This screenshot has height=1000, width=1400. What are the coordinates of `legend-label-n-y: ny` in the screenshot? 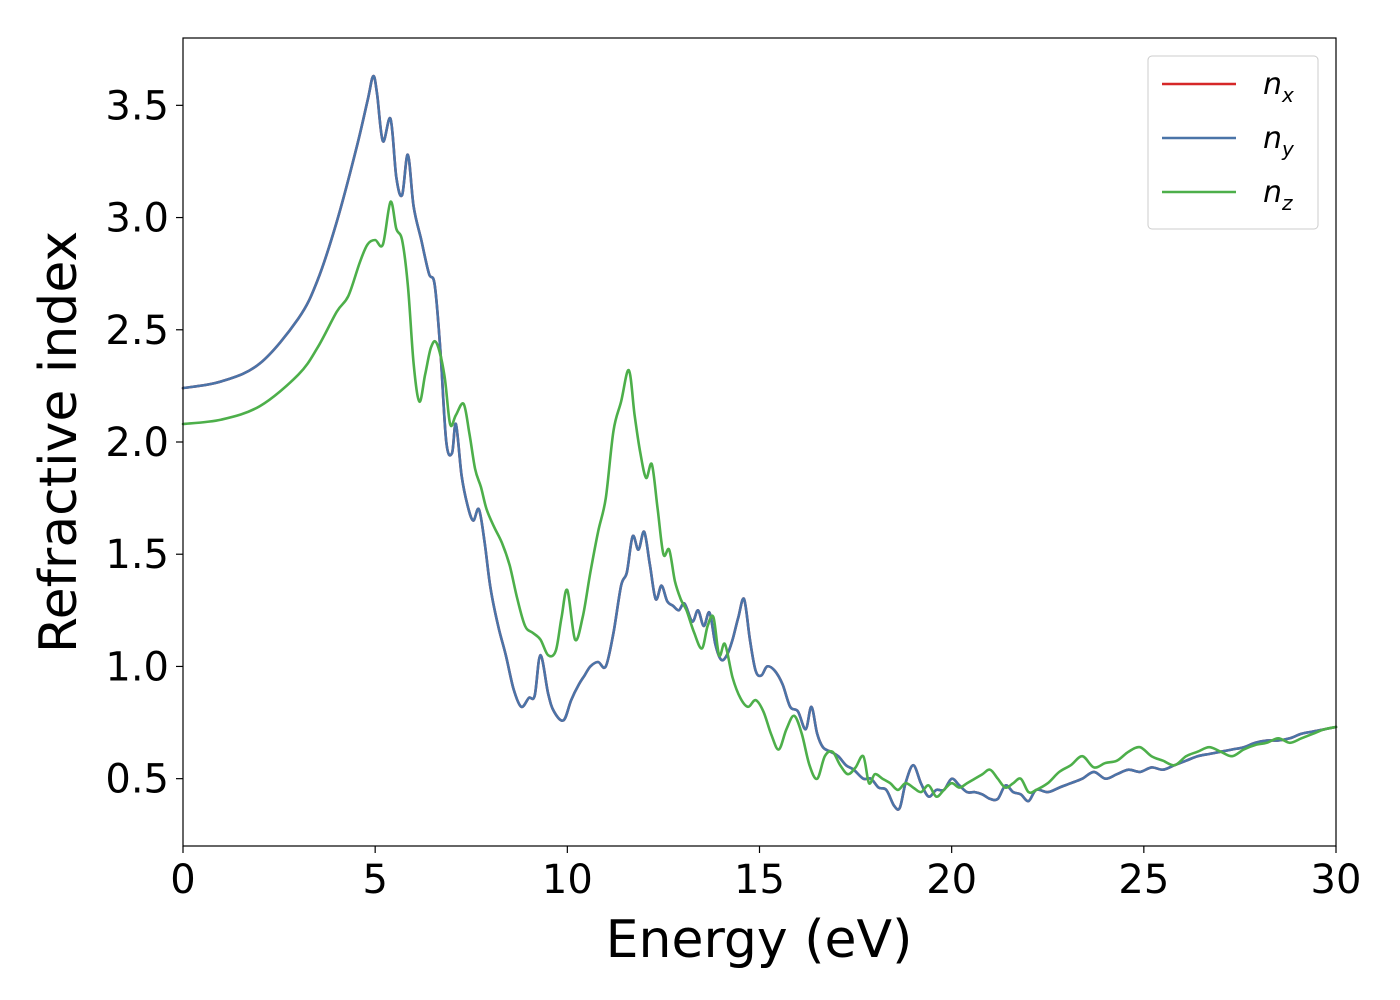 It's located at (1279, 141).